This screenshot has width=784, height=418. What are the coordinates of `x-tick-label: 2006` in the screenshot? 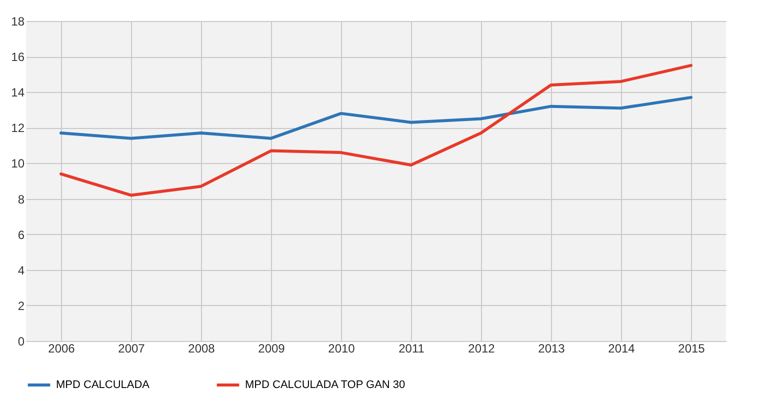 It's located at (62, 349).